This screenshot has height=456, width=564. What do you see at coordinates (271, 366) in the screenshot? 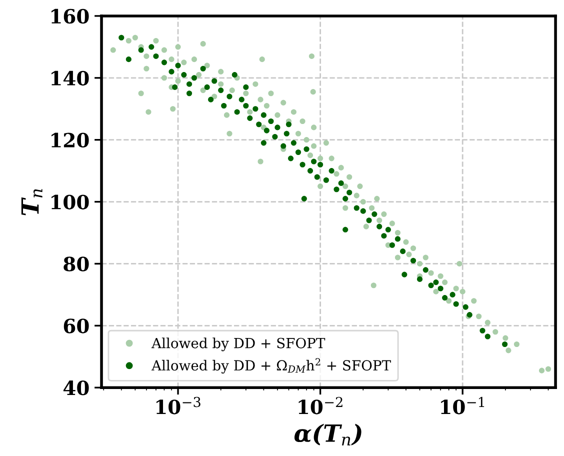
I see `legend-label: Allowed by DD + Ω$_{DM}$h$^{2}$ + SFOPT` at bounding box center [271, 366].